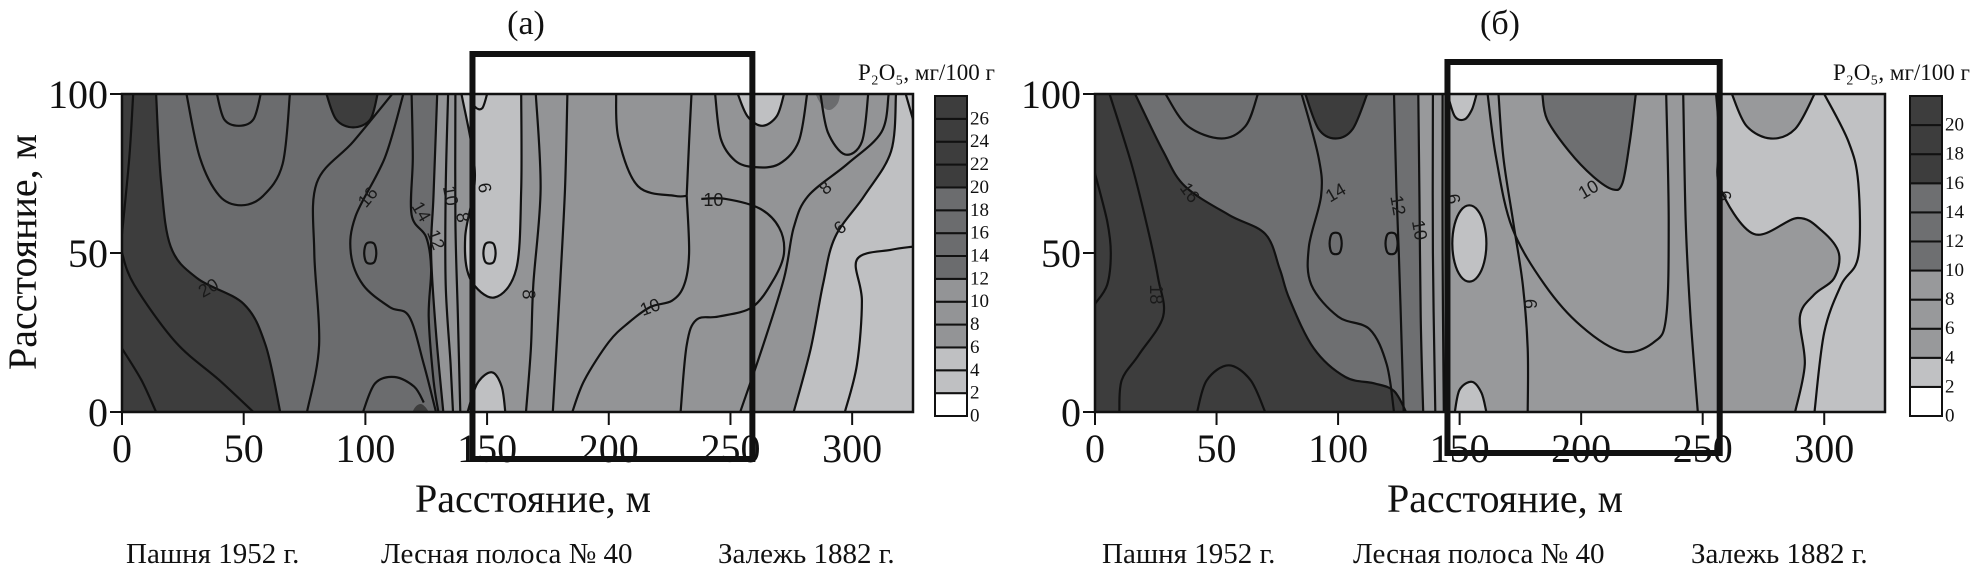 This screenshot has width=1974, height=574. What do you see at coordinates (88, 253) in the screenshot?
I see `y-tick-label: 50` at bounding box center [88, 253].